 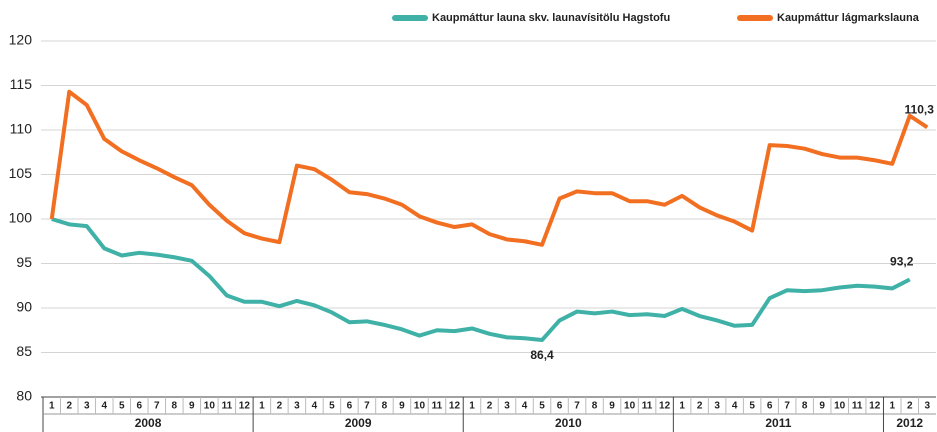 I want to click on x-group-label: 2010, so click(x=568, y=423).